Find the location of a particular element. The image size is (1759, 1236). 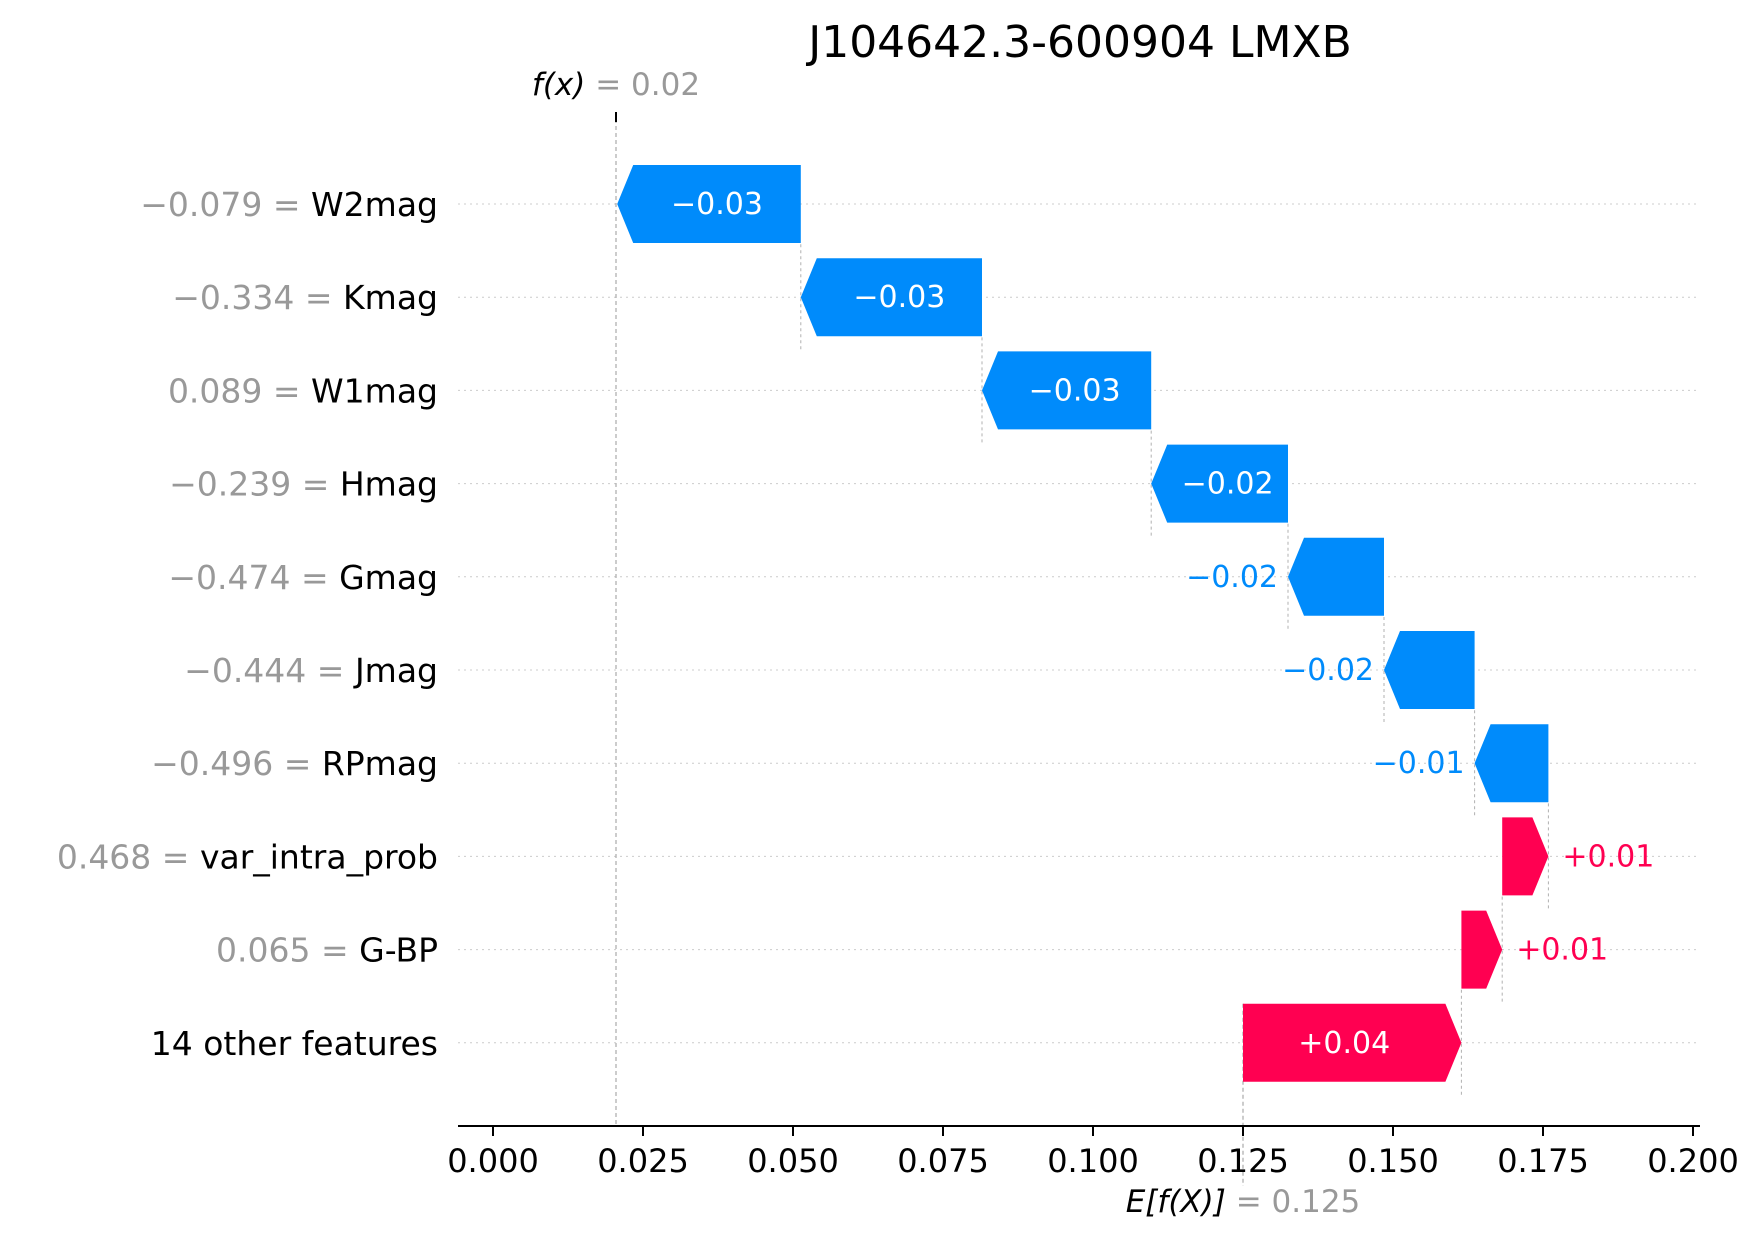

base-label: E[f(X)] is located at coordinates (1181, 1202).